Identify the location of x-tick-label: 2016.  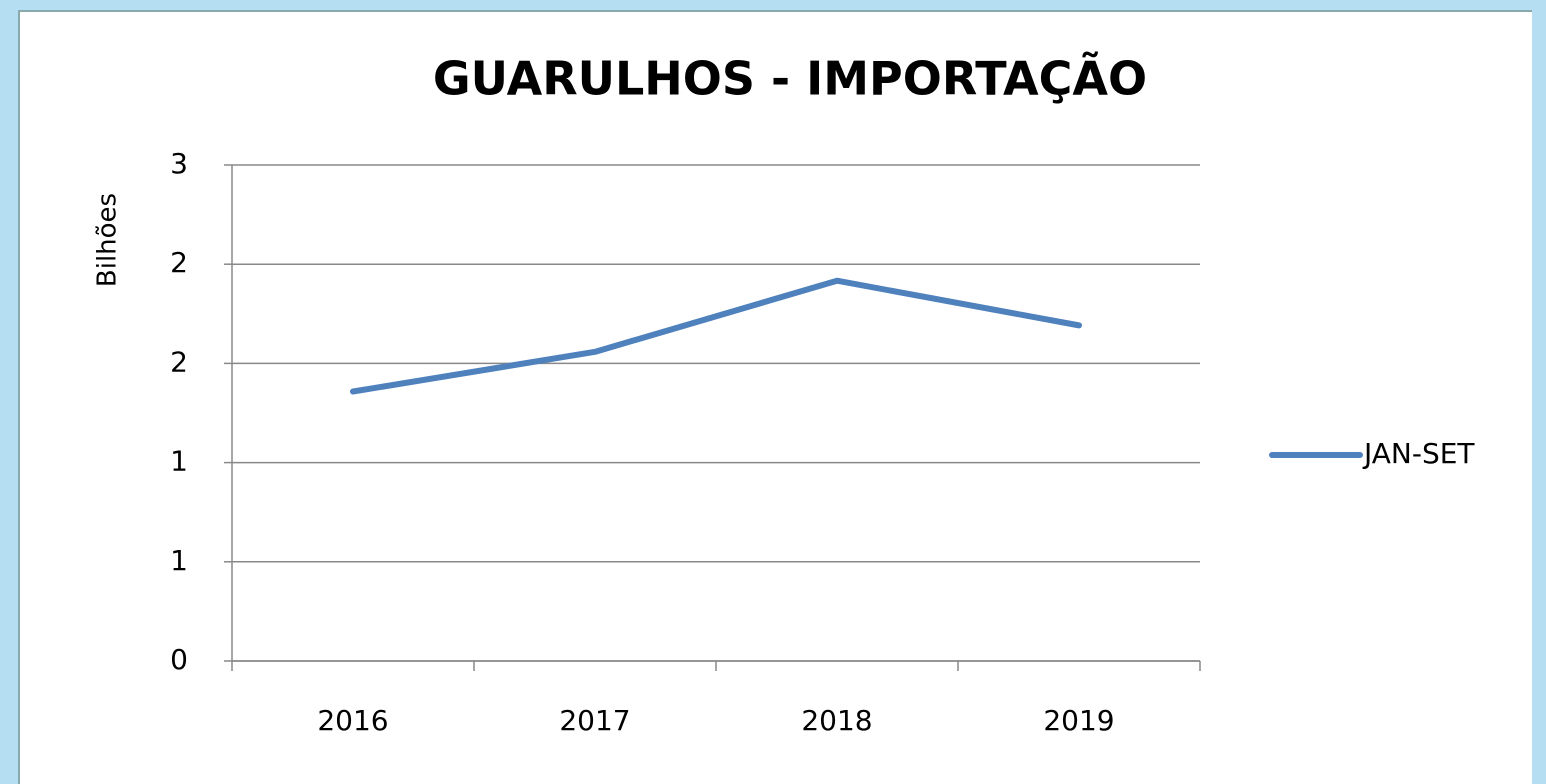
(352, 720).